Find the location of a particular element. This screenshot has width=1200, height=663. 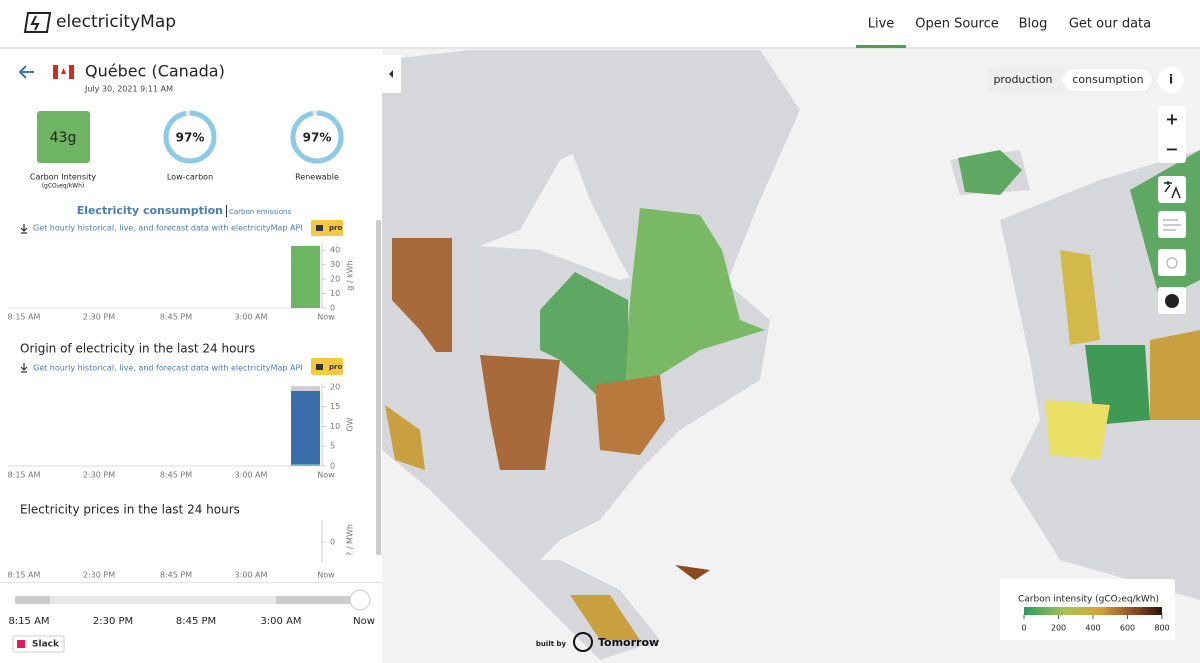

y-tick-label: 20 is located at coordinates (335, 279).